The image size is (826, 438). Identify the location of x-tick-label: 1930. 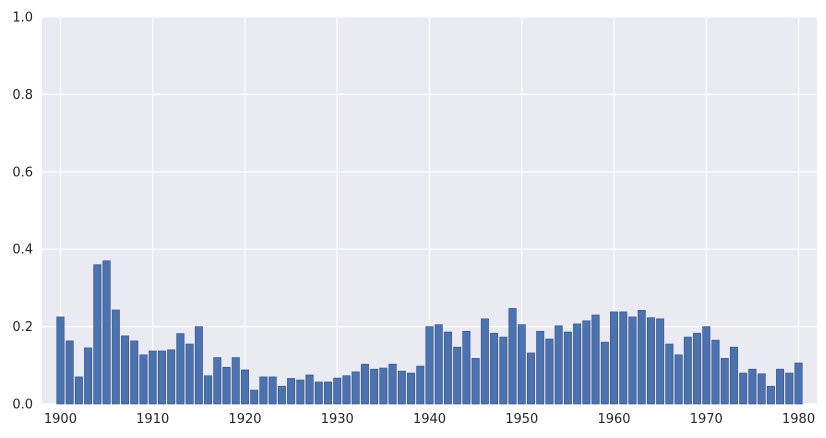
(337, 419).